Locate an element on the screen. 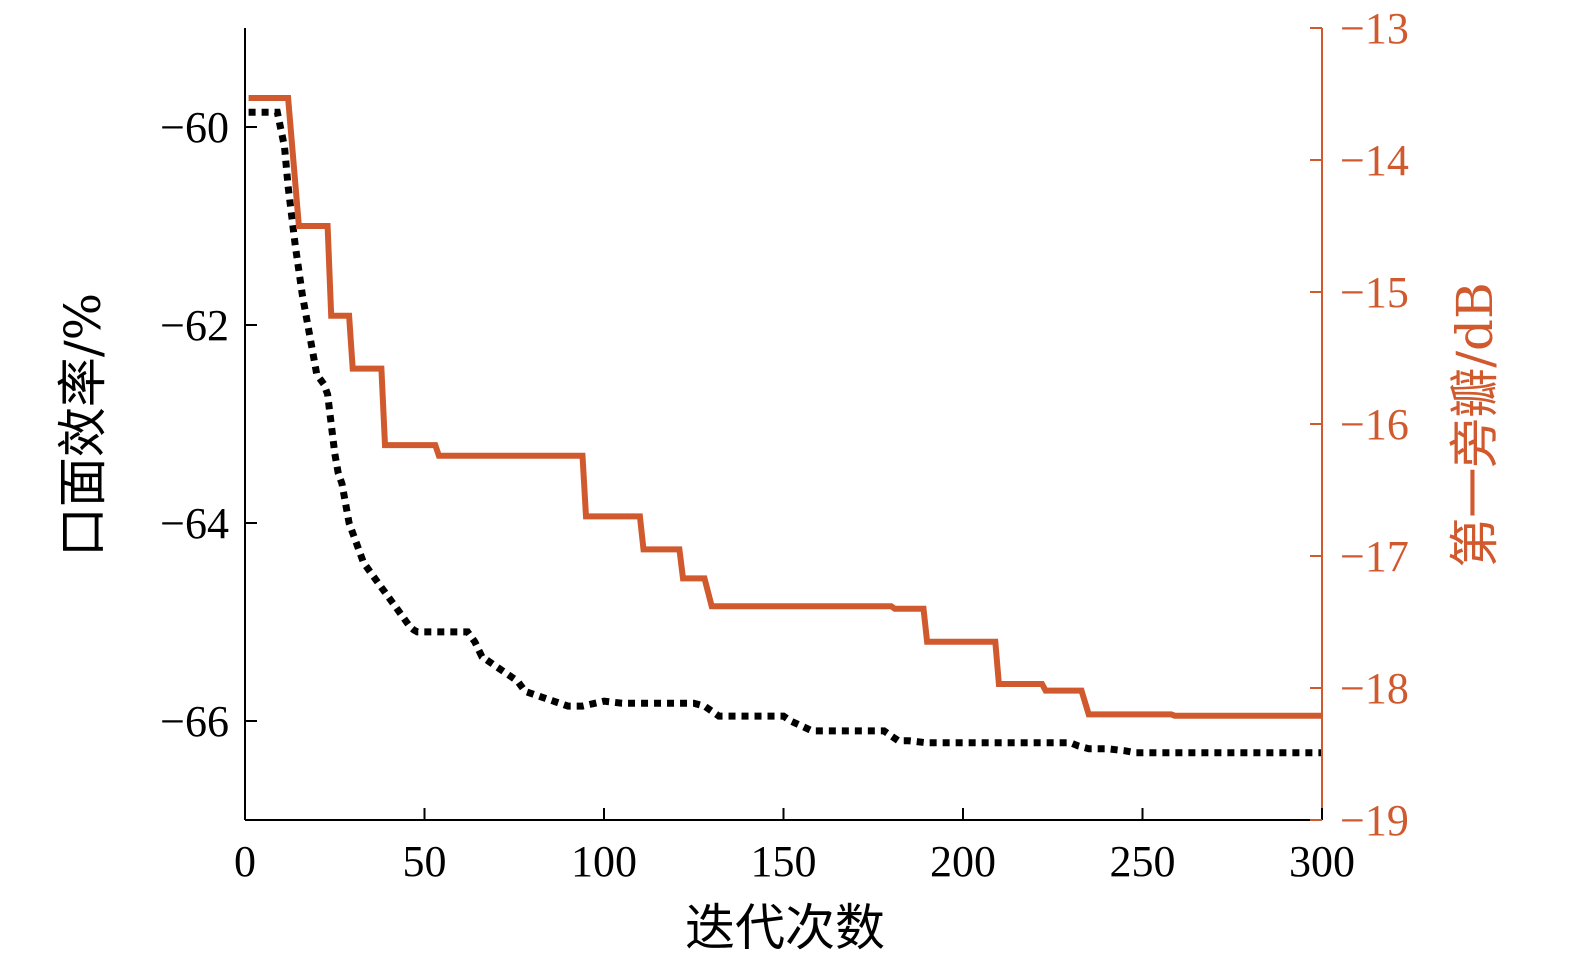  y-right-tick-label: −16 is located at coordinates (1374, 424).